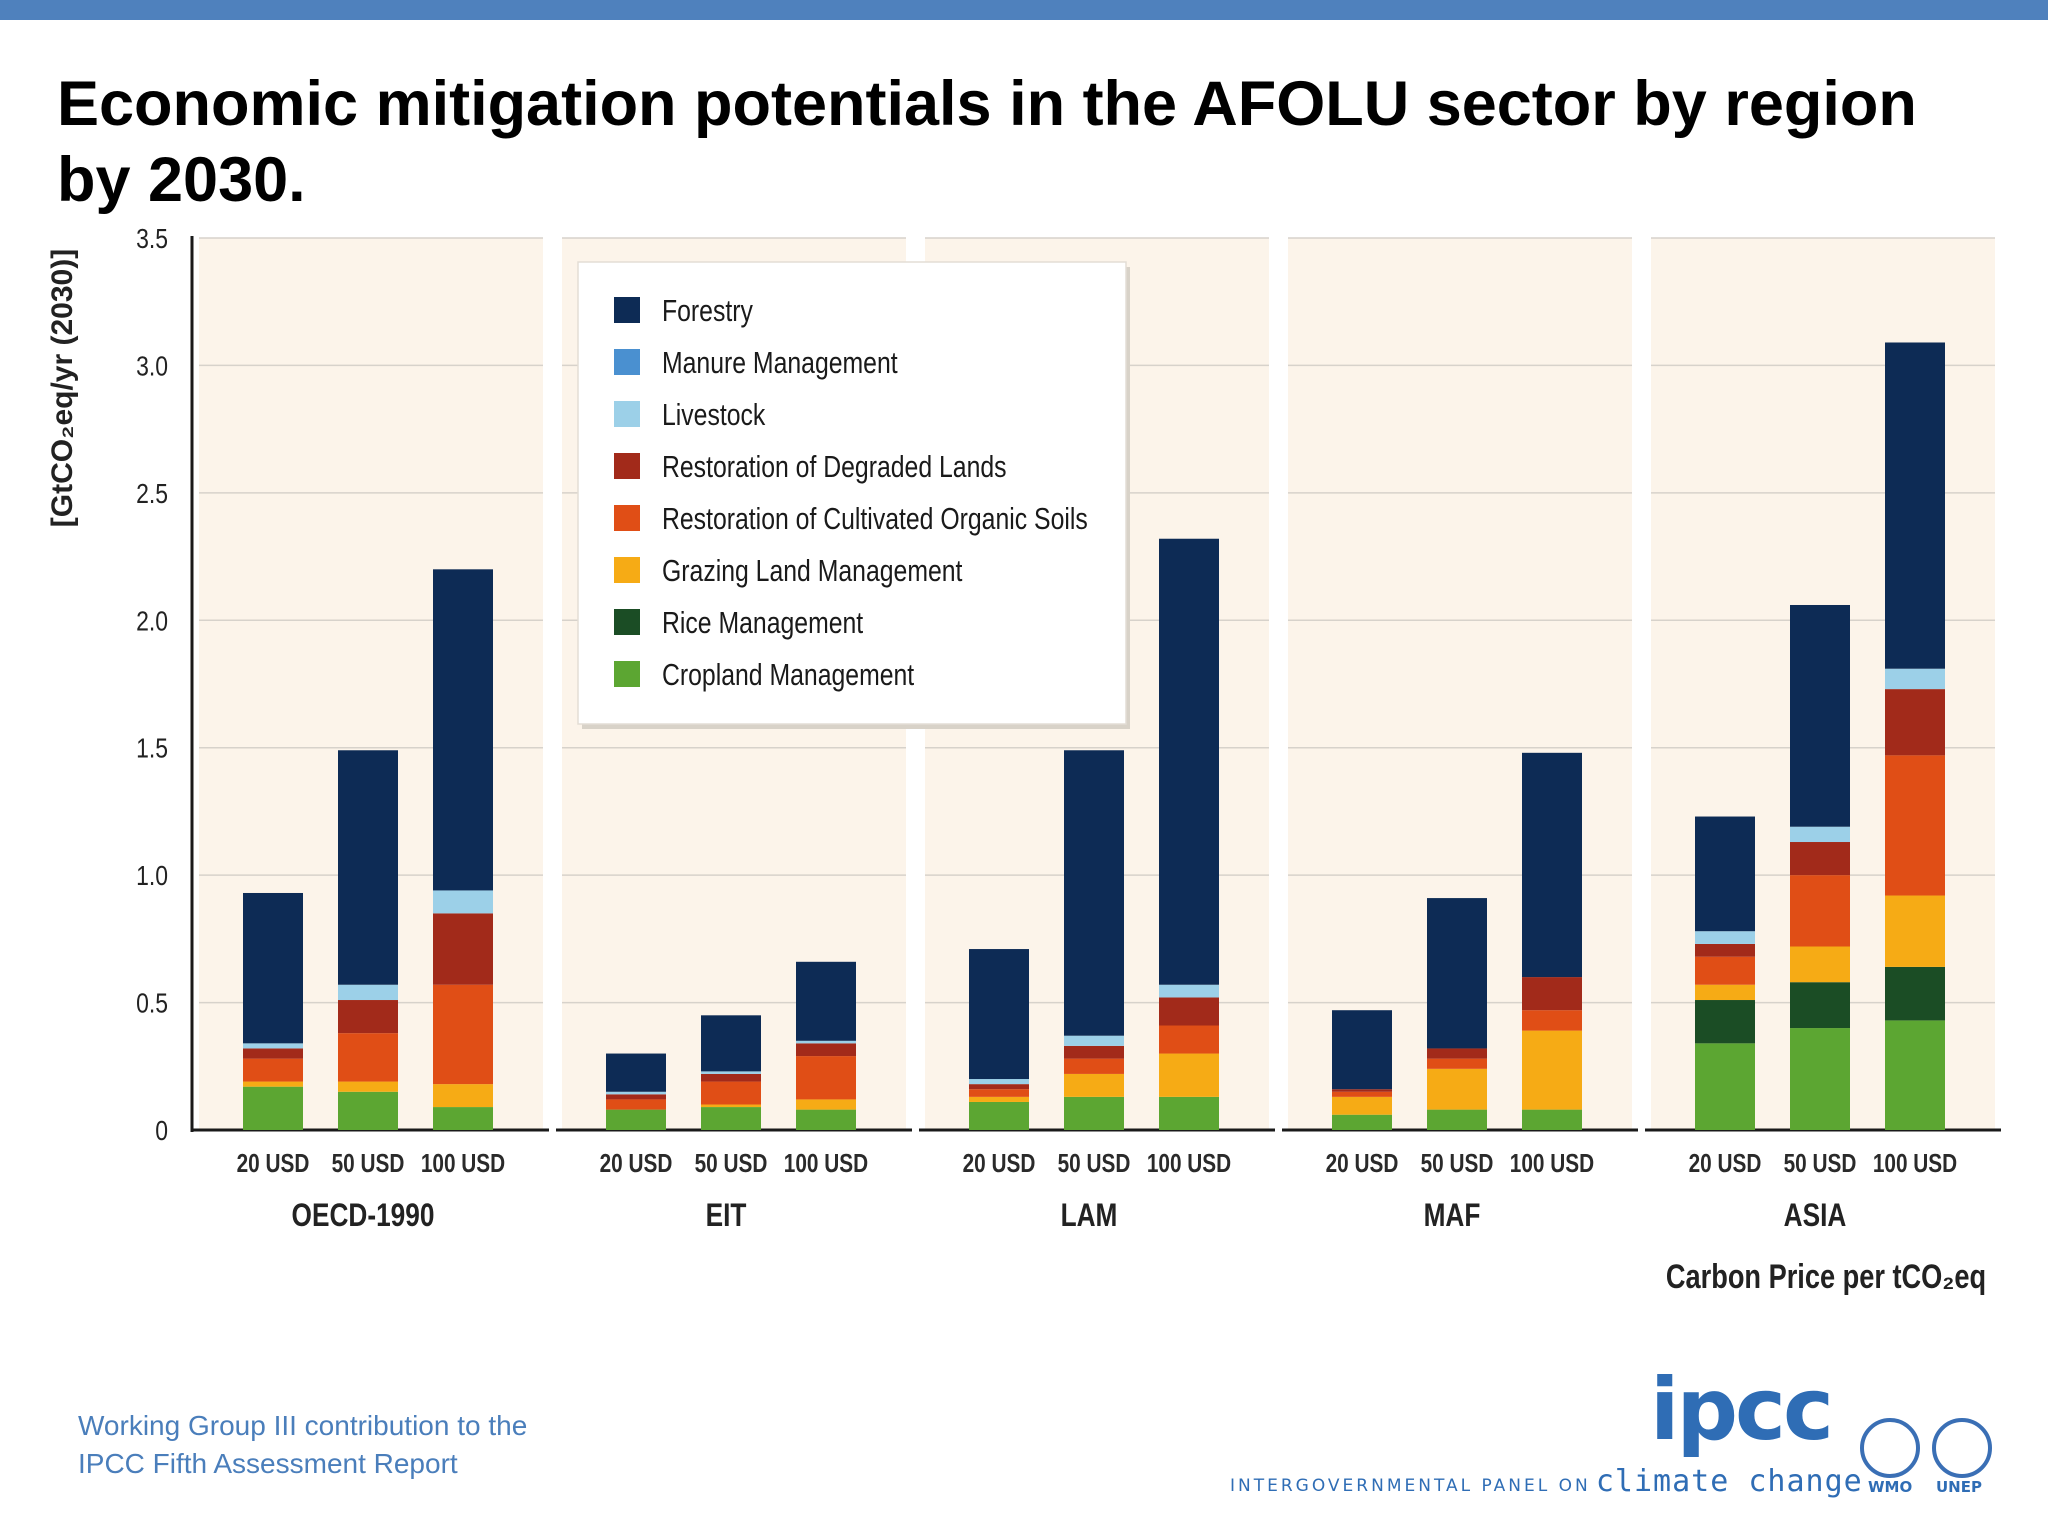  What do you see at coordinates (62, 388) in the screenshot?
I see `y-axis-label: [GtCO₂eq/yr (2030)]` at bounding box center [62, 388].